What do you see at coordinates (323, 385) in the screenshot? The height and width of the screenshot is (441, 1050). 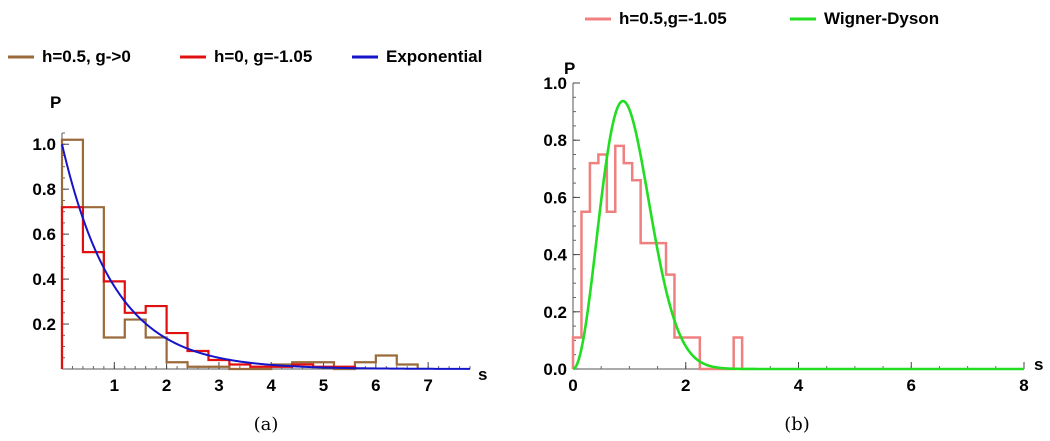 I see `x-tick-label: 5` at bounding box center [323, 385].